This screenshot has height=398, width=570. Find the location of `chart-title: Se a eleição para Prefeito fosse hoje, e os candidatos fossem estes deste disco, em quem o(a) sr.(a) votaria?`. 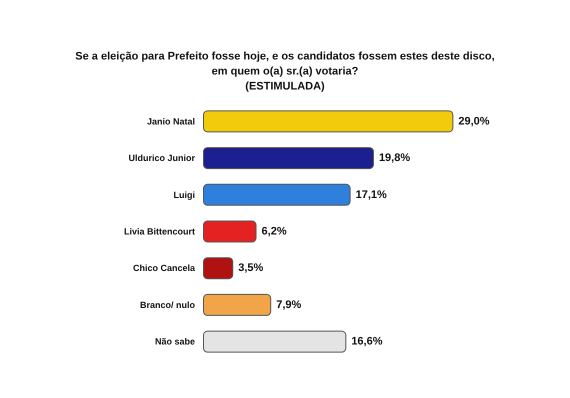

chart-title: Se a eleição para Prefeito fosse hoje, e os candidatos fossem estes deste disco, em quem o(a) sr.(a) votaria? is located at coordinates (285, 64).